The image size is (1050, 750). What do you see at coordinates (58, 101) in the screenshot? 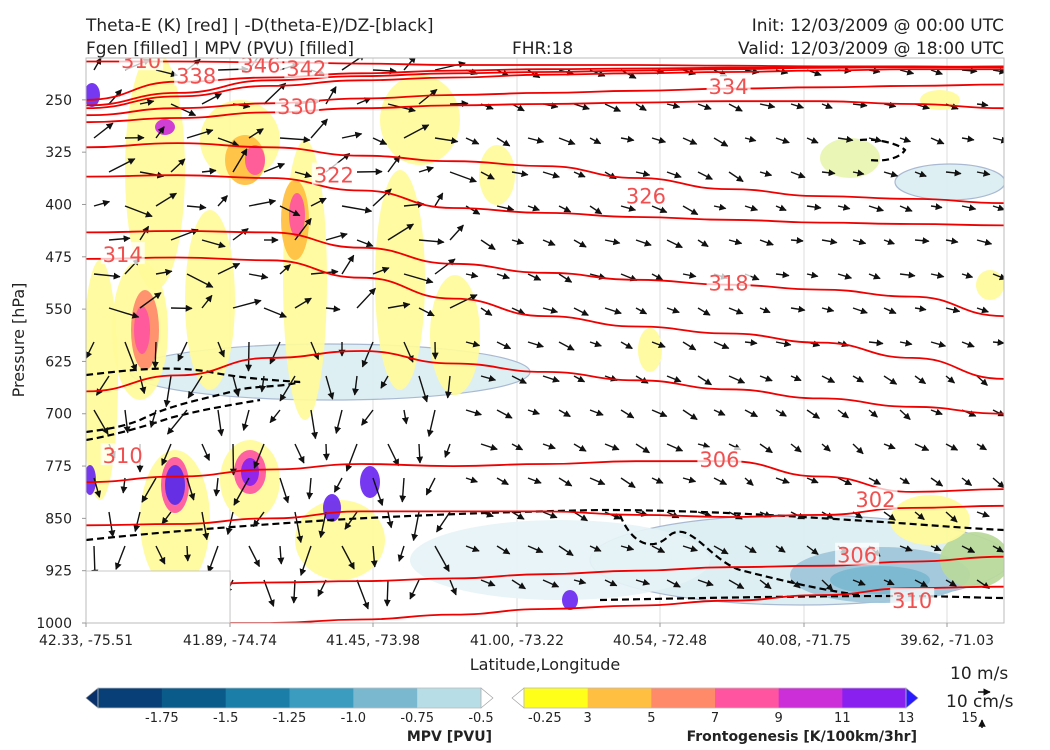
I see `y-tick-label: 250` at bounding box center [58, 101].